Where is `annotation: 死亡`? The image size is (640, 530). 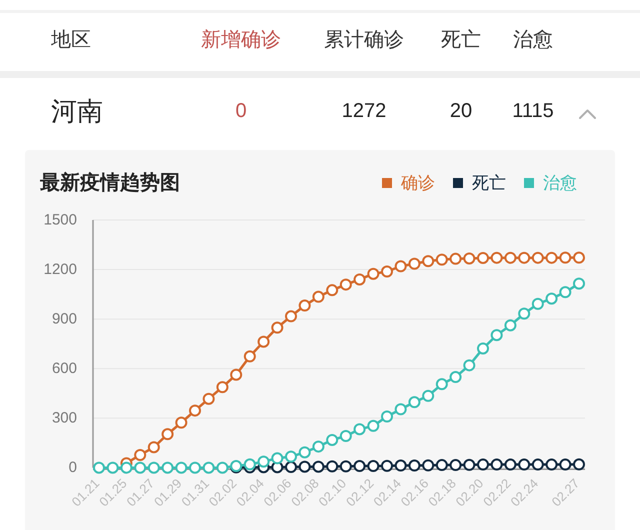 annotation: 死亡 is located at coordinates (461, 40).